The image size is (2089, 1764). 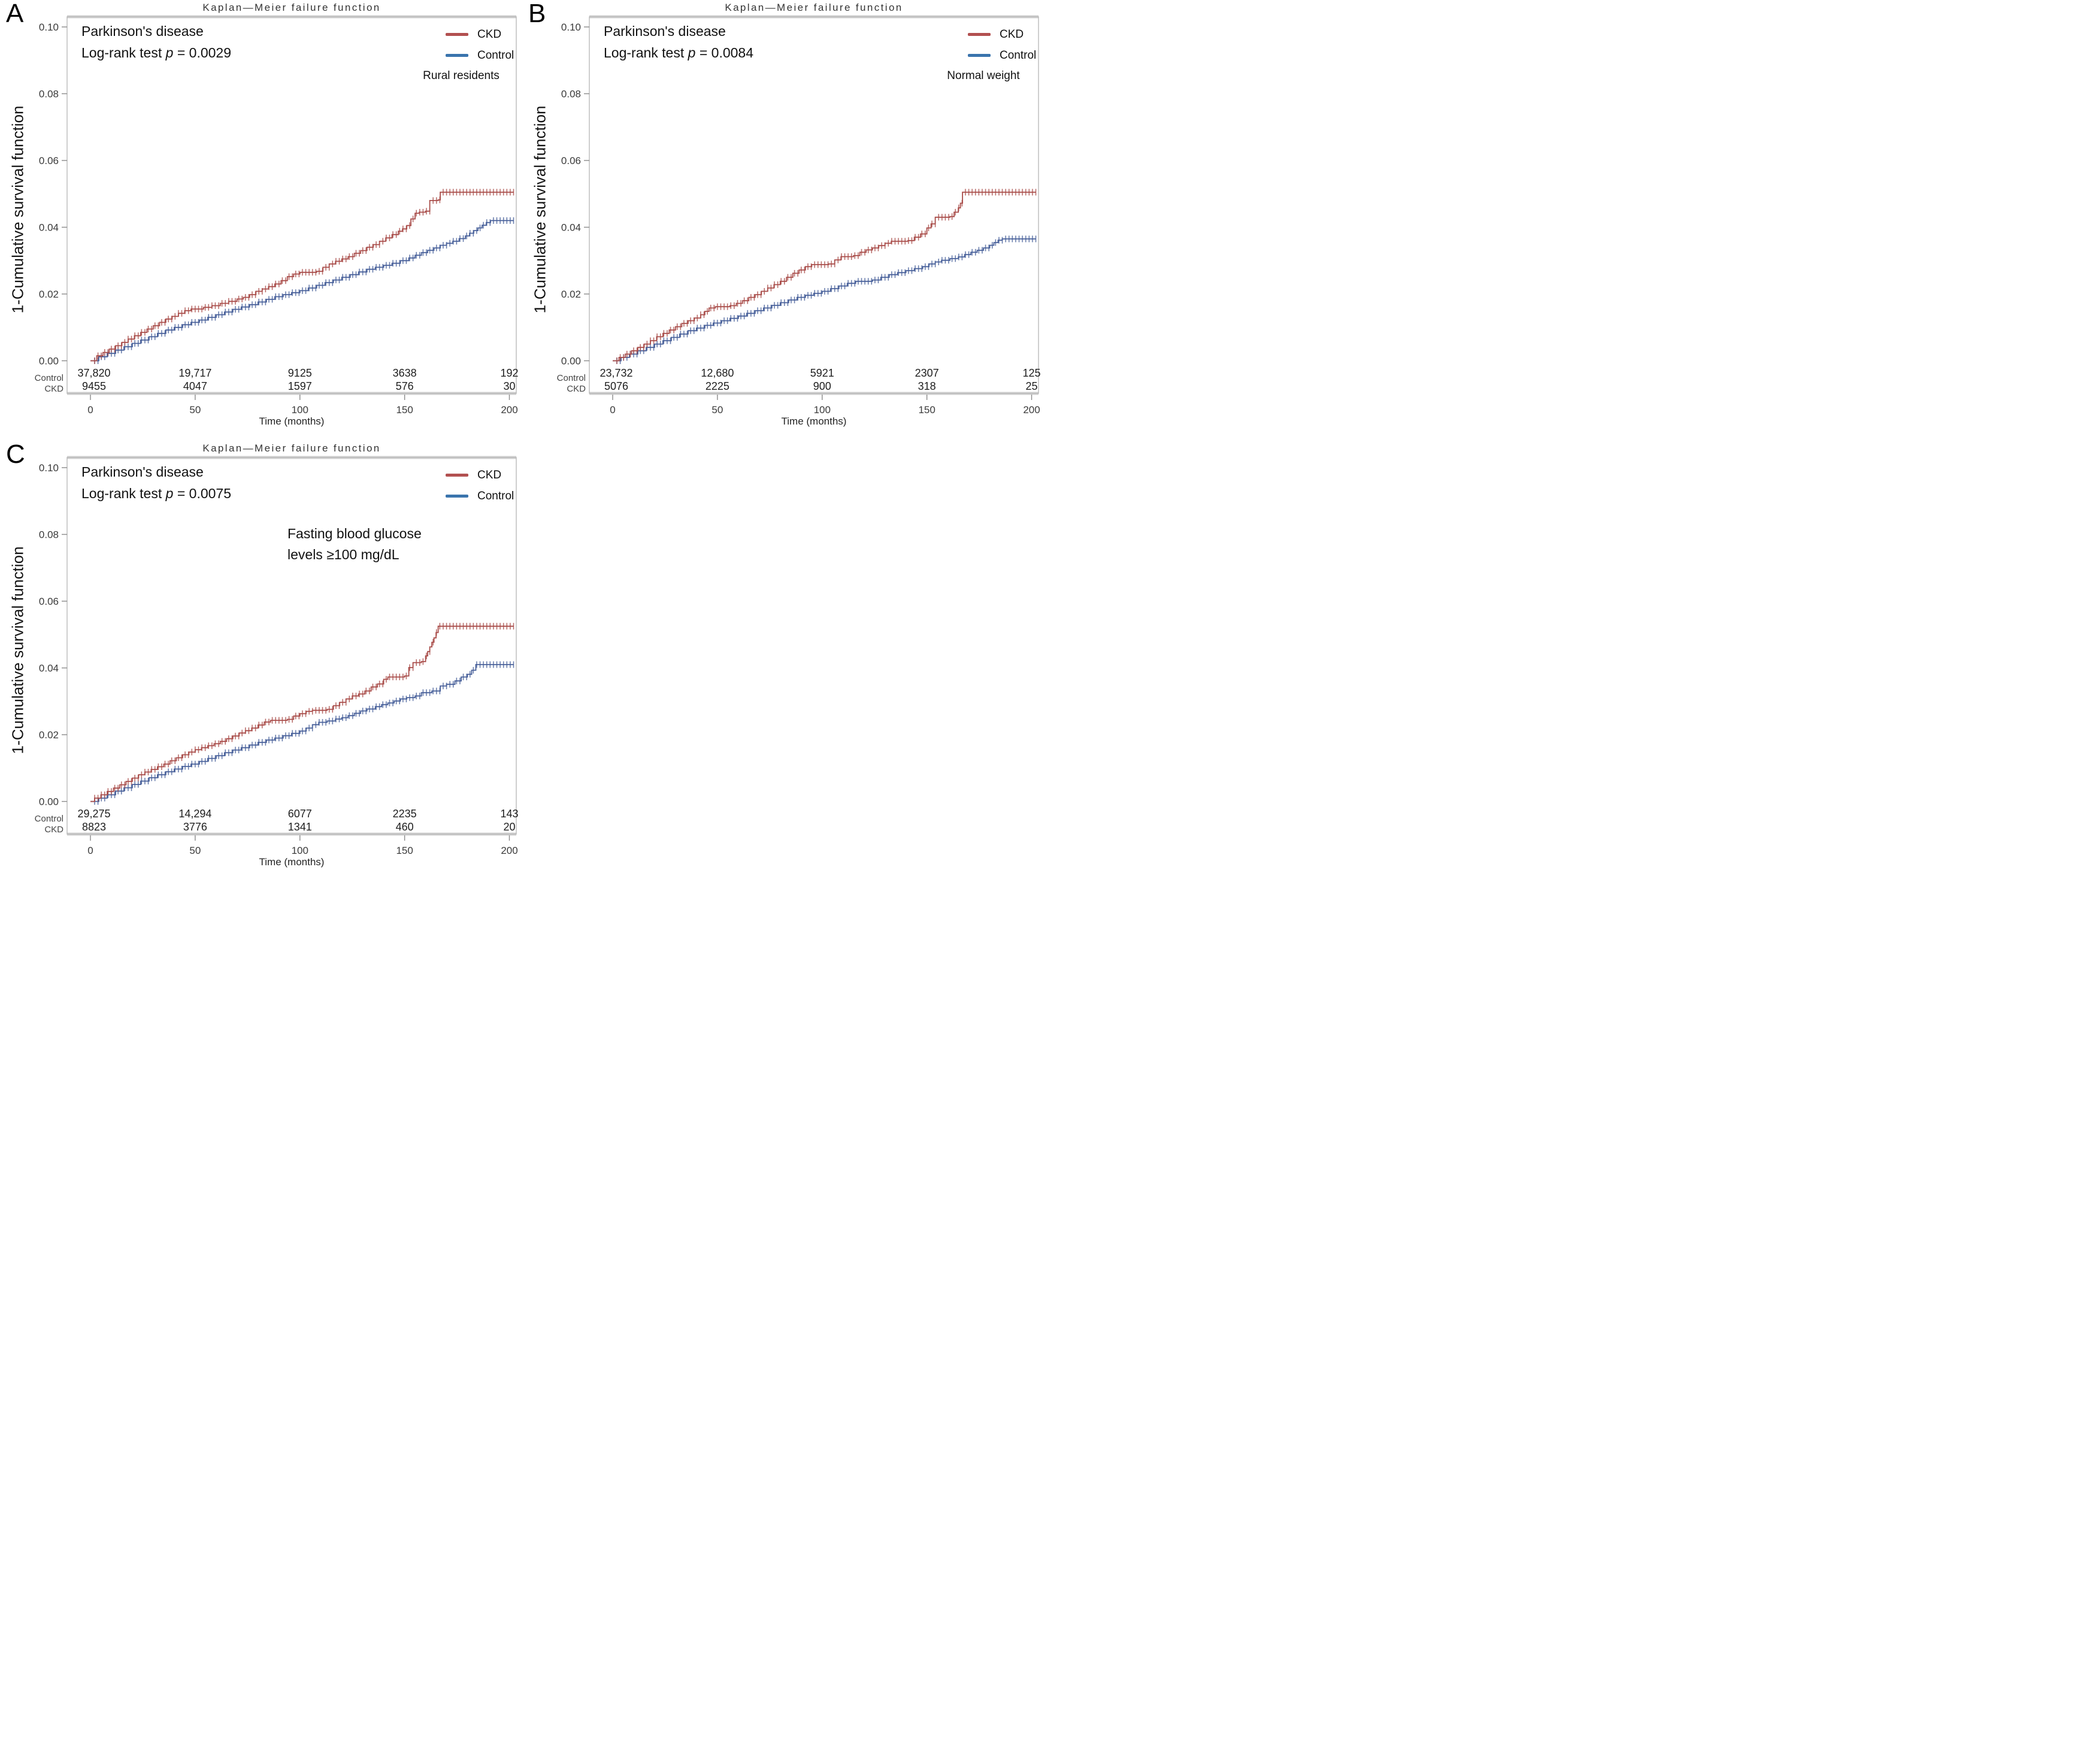 What do you see at coordinates (204, 493) in the screenshot?
I see `p-value: = 0.0075` at bounding box center [204, 493].